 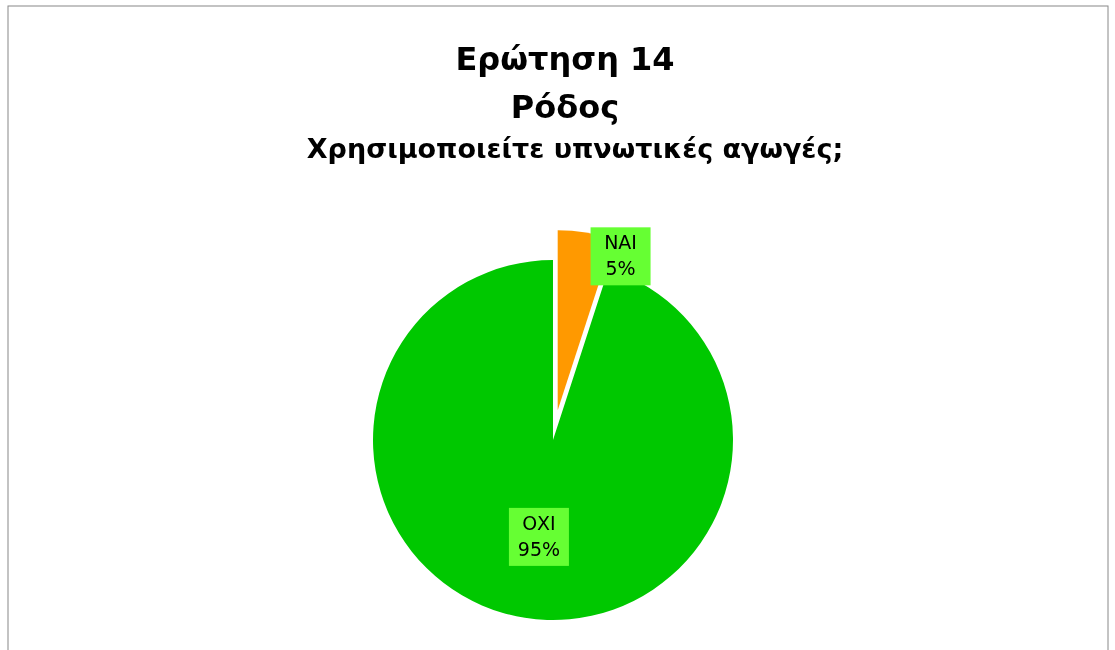 What do you see at coordinates (575, 148) in the screenshot?
I see `chart-subtitle: Χρησιμοποιείτε υπνωτικές αγωγές;` at bounding box center [575, 148].